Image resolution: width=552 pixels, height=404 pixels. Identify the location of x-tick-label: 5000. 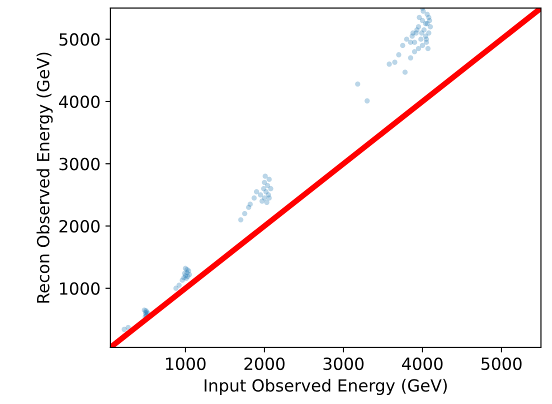
(502, 363).